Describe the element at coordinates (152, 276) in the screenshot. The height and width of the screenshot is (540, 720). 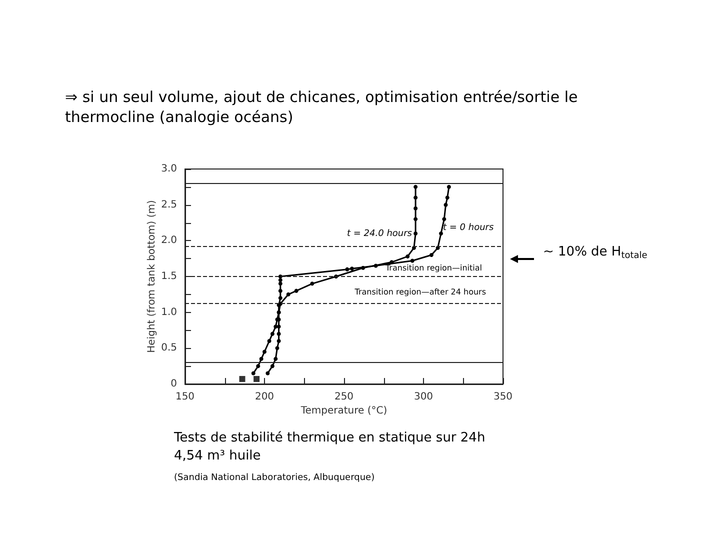
I see `y-axis-title: Height (from tank bottom) (m)` at that location.